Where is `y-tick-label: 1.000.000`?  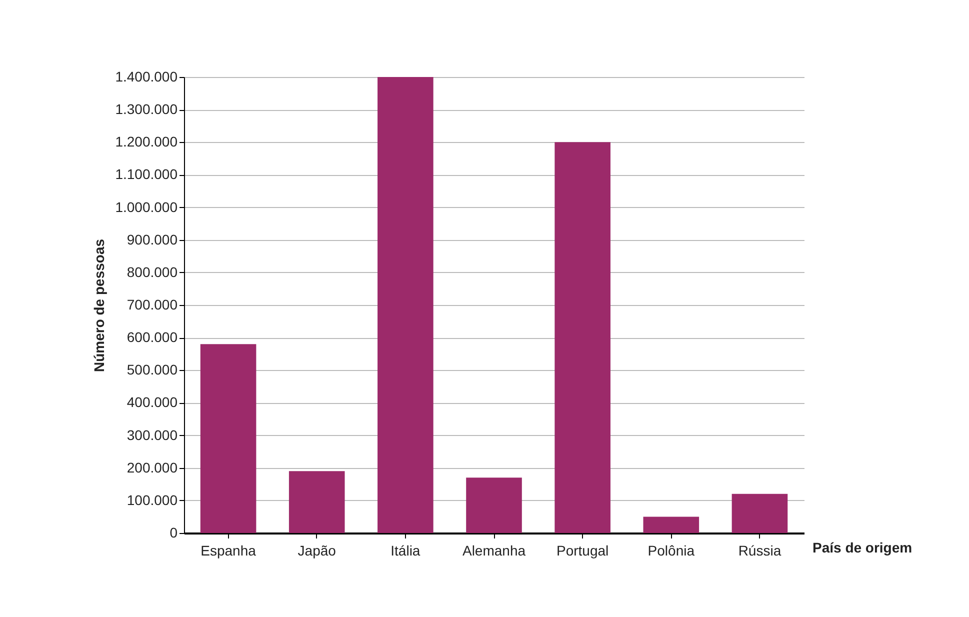
y-tick-label: 1.000.000 is located at coordinates (146, 206).